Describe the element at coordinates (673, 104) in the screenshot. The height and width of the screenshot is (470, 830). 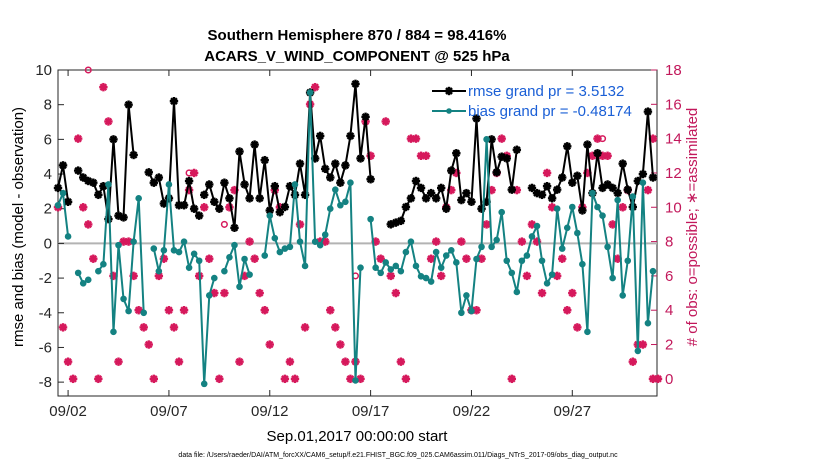
I see `y-right-tick-label: 16` at that location.